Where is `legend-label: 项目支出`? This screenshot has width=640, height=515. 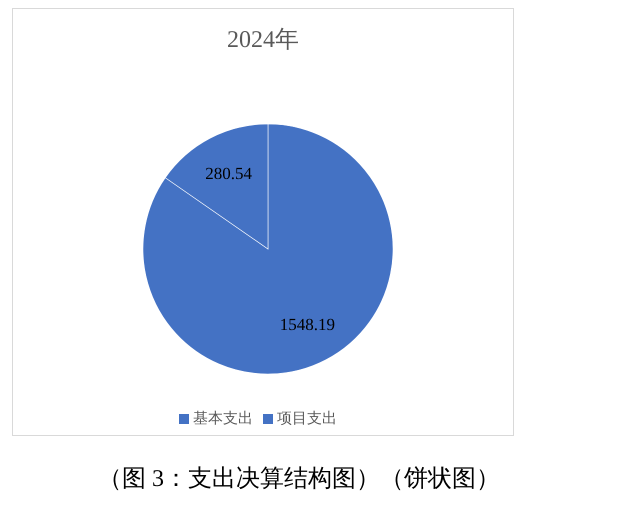
legend-label: 项目支出 is located at coordinates (307, 419).